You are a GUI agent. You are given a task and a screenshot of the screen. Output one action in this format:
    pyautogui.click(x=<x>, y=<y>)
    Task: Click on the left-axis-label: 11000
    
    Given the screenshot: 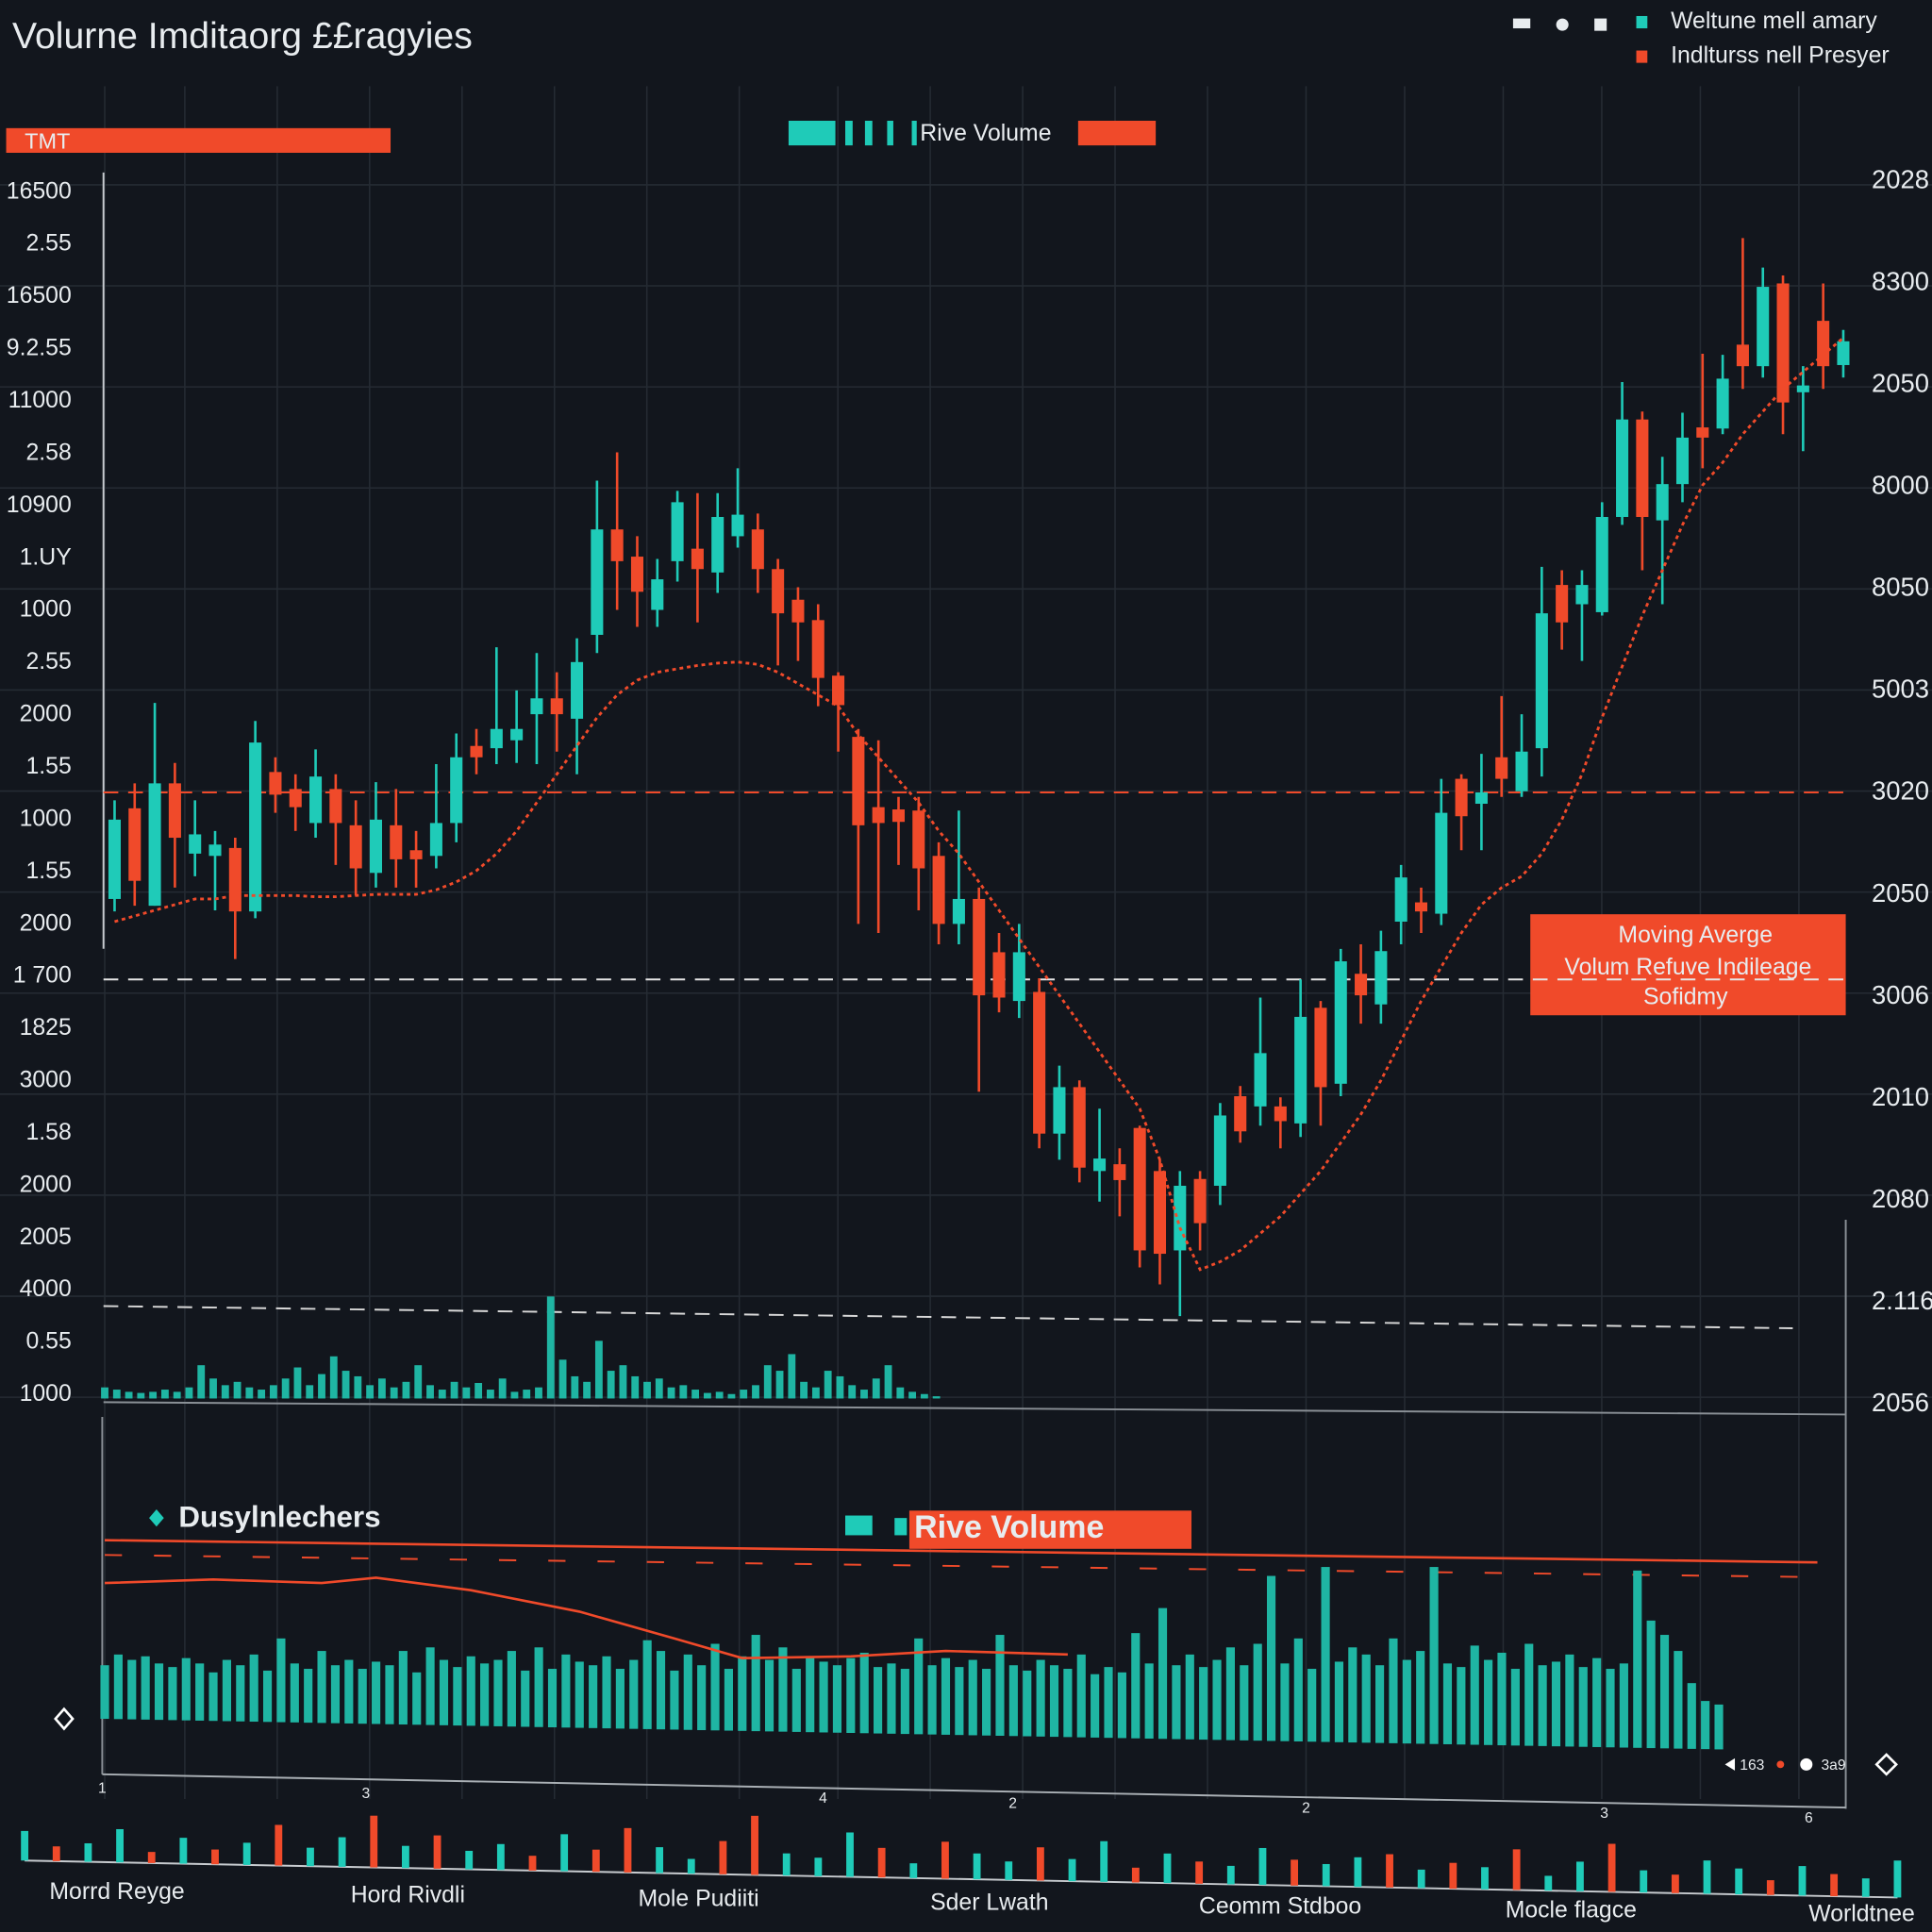 What is the action you would take?
    pyautogui.click(x=40, y=401)
    